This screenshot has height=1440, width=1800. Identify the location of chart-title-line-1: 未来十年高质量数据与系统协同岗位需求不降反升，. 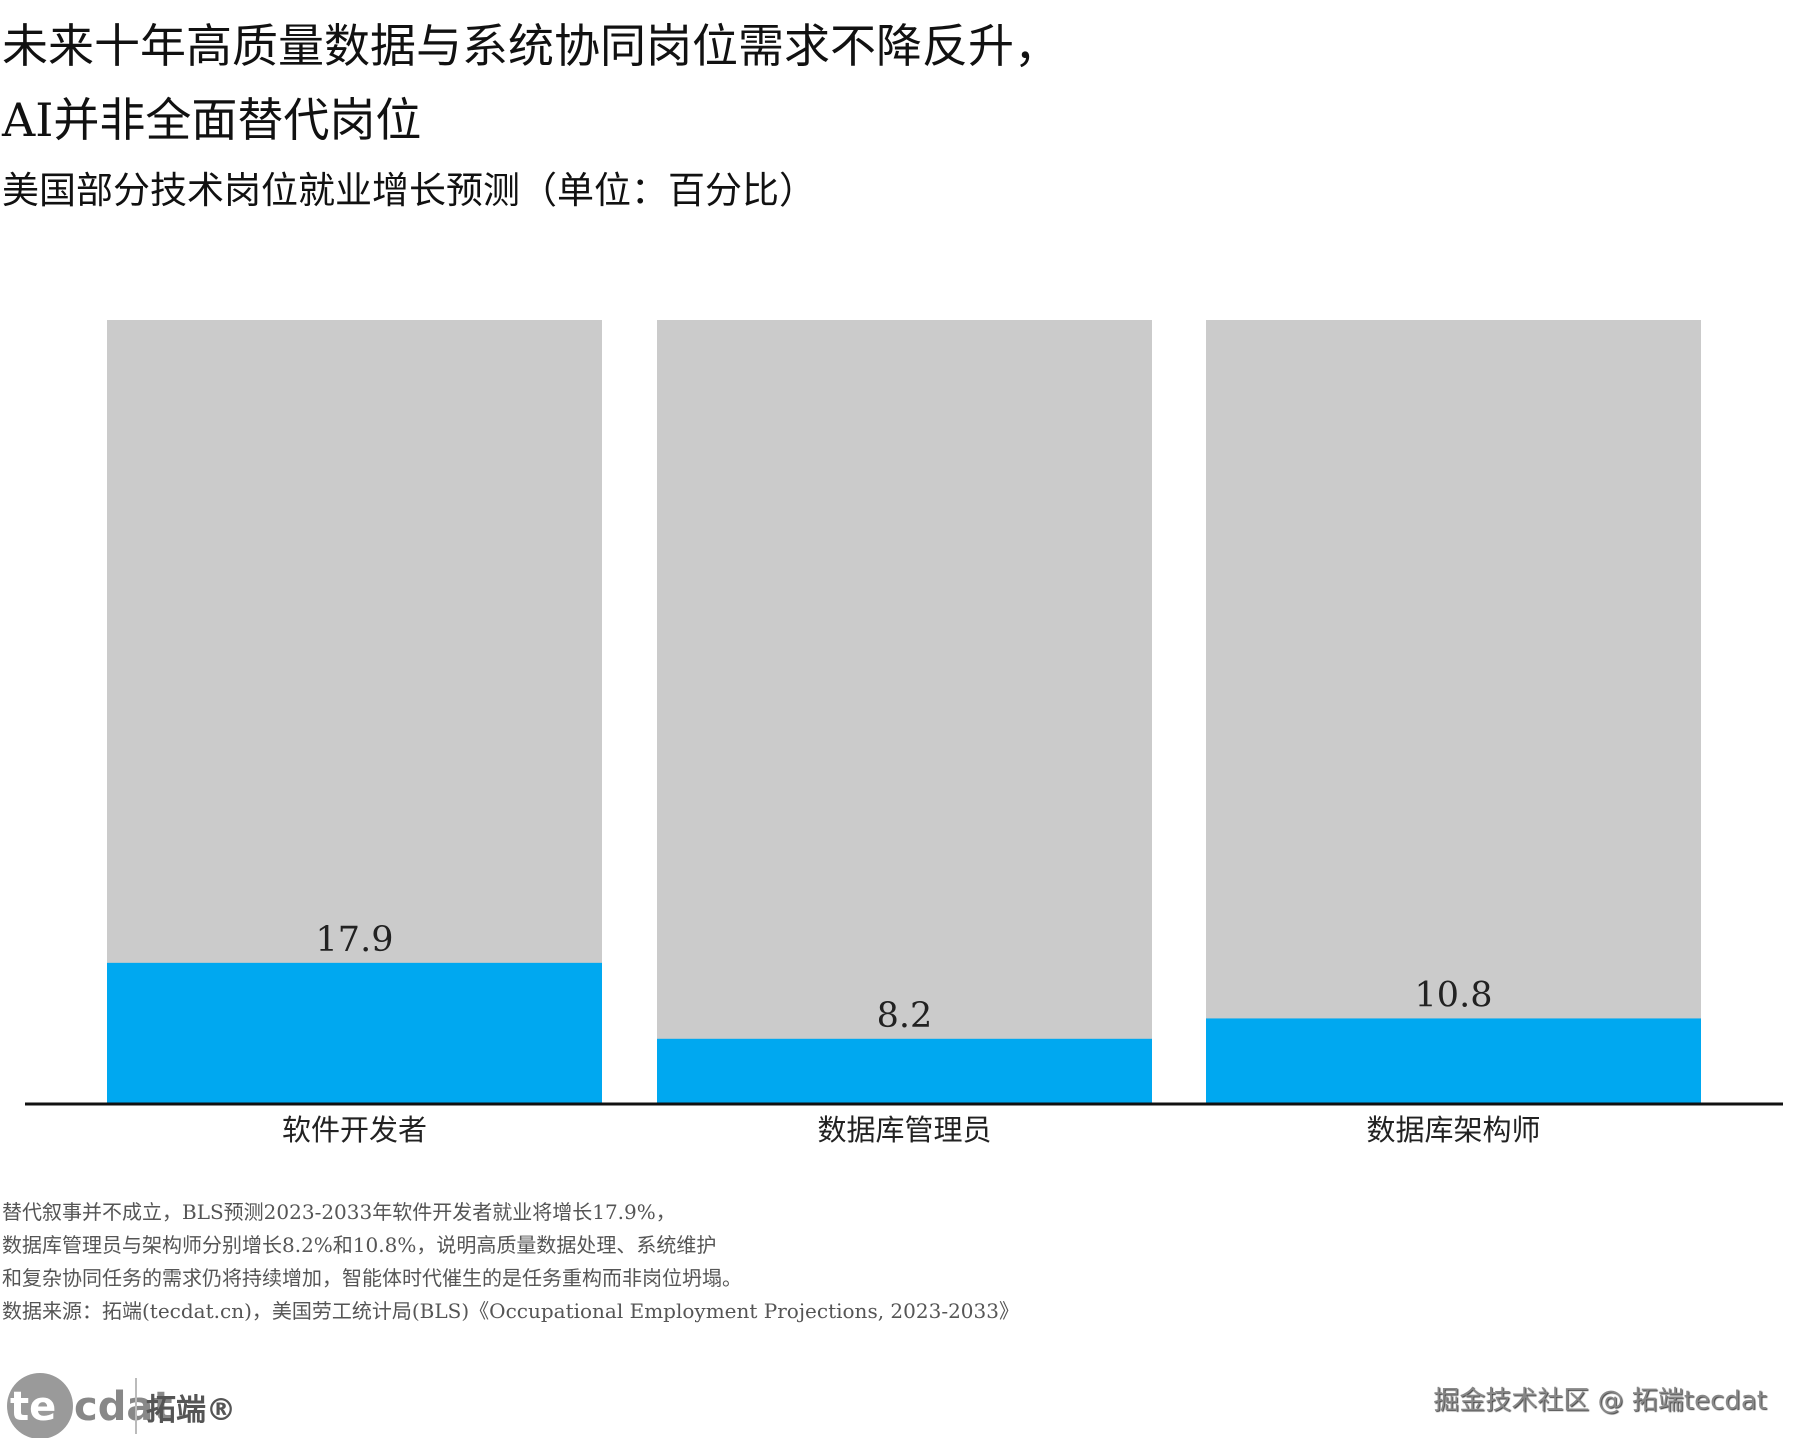
(531, 46).